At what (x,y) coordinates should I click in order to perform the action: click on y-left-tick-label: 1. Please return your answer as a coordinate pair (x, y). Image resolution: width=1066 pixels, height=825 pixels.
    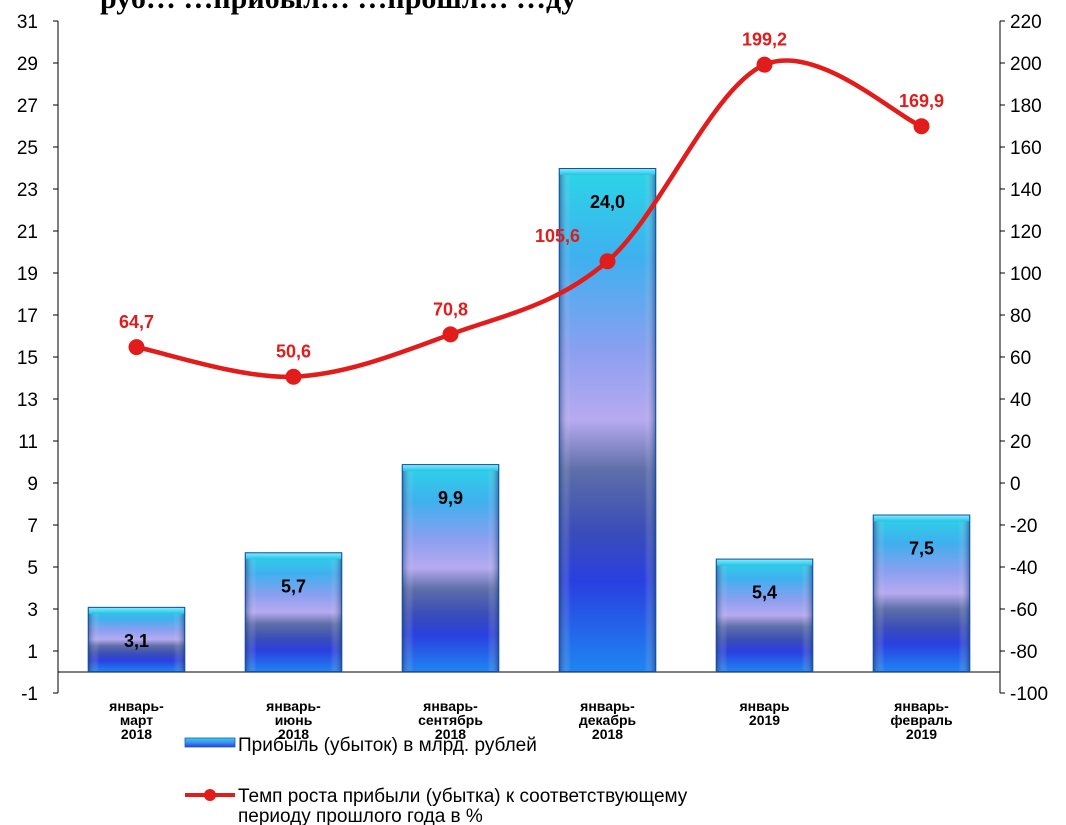
    Looking at the image, I should click on (32, 652).